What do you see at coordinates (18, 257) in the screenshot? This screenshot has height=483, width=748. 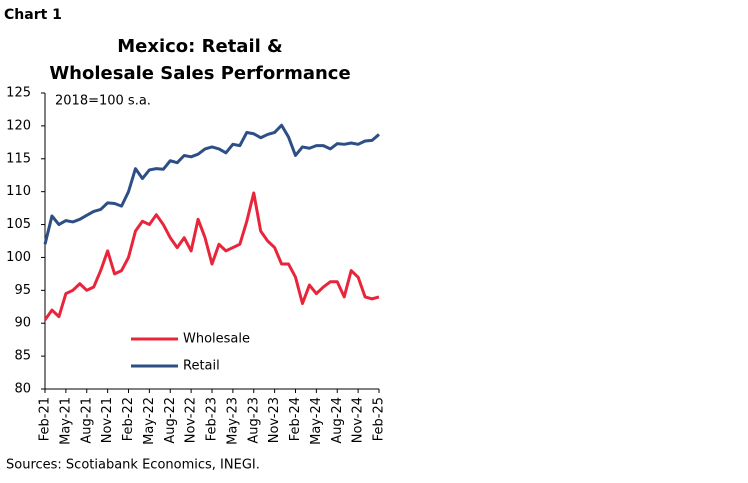 I see `y-tick-label: 100` at bounding box center [18, 257].